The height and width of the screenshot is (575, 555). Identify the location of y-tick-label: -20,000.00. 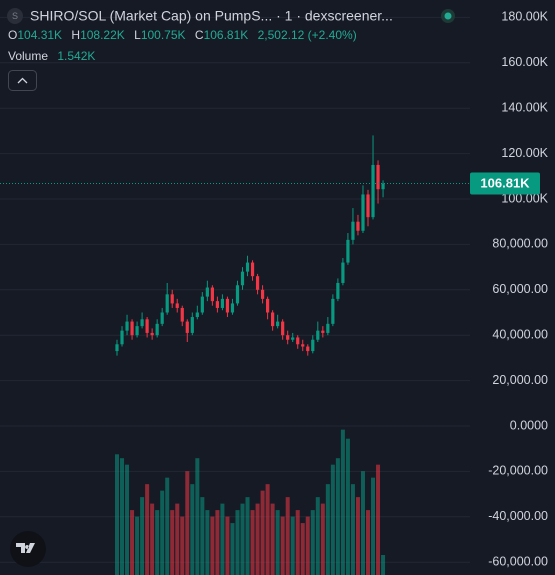
(518, 471).